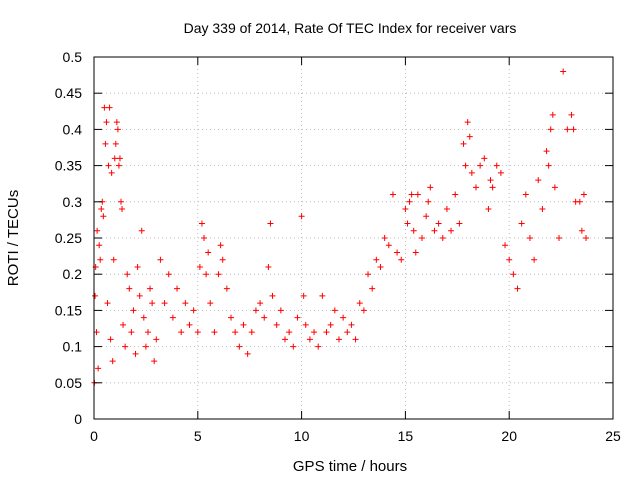  I want to click on x-tick-label: 25, so click(613, 436).